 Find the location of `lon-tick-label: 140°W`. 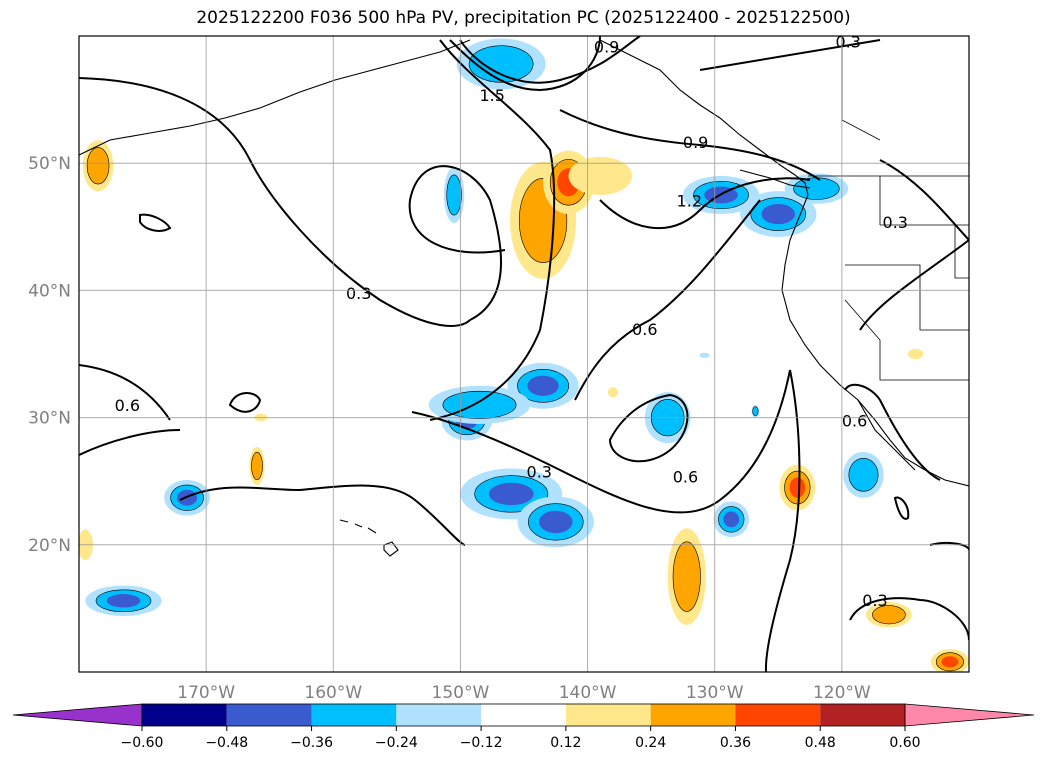

lon-tick-label: 140°W is located at coordinates (588, 693).